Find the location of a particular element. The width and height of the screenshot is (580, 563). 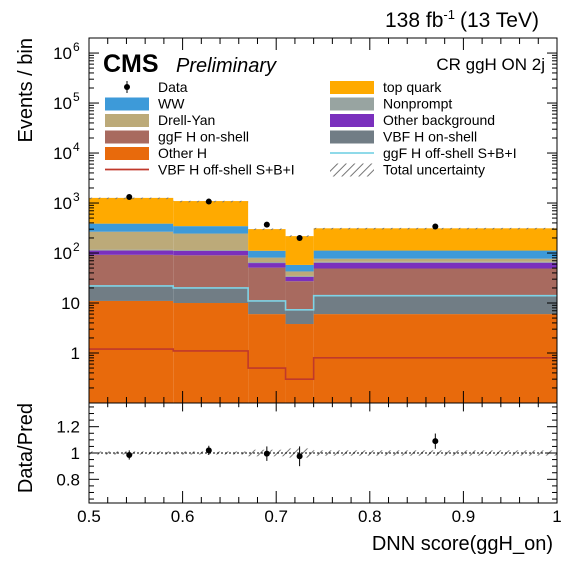

legend-data-marker is located at coordinates (127, 87).